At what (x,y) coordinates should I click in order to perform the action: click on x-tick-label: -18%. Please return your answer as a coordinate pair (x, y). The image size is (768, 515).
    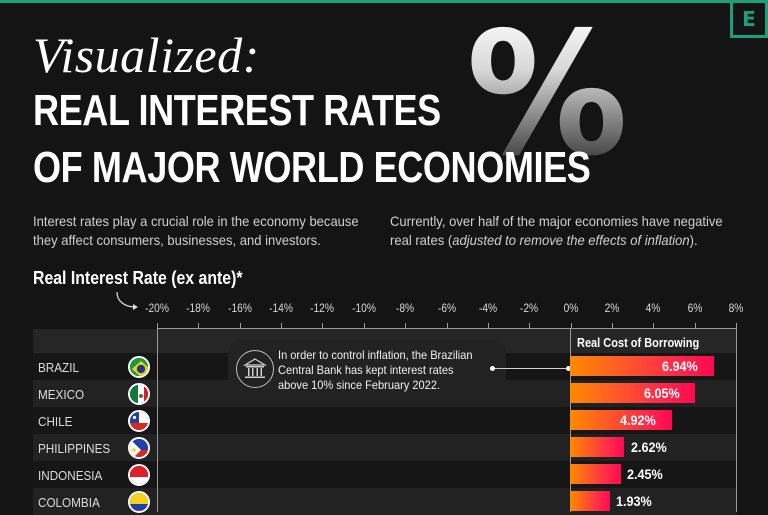
    Looking at the image, I should click on (198, 308).